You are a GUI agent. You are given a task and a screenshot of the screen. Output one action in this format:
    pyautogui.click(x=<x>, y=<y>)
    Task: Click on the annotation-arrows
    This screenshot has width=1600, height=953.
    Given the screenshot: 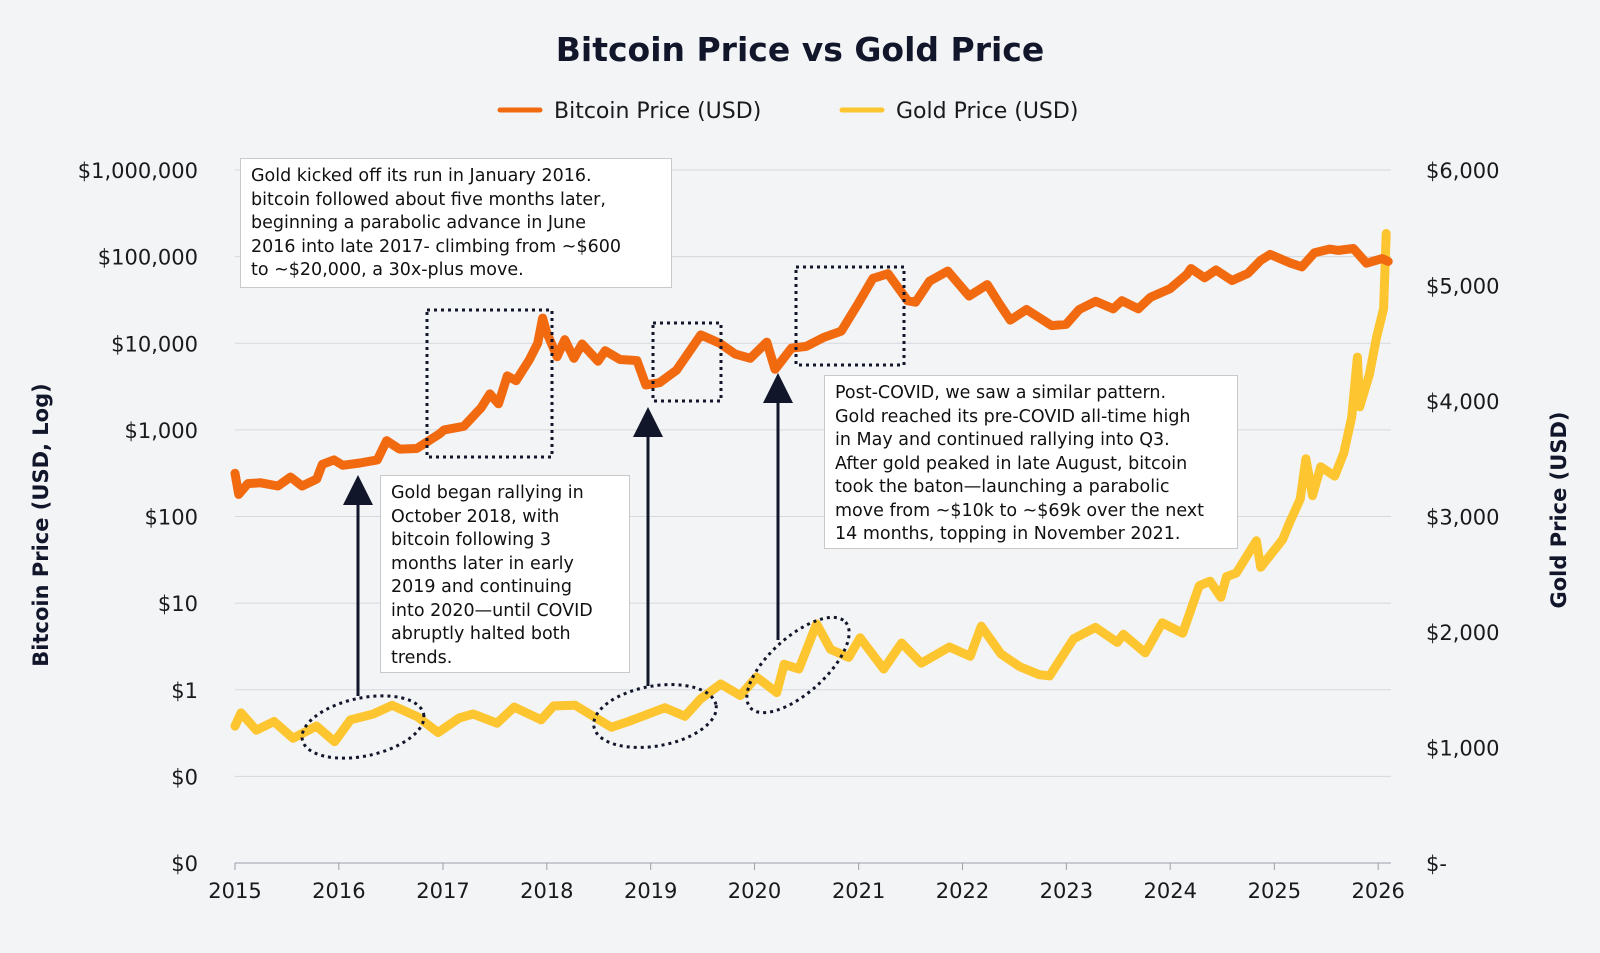 What is the action you would take?
    pyautogui.click(x=568, y=534)
    